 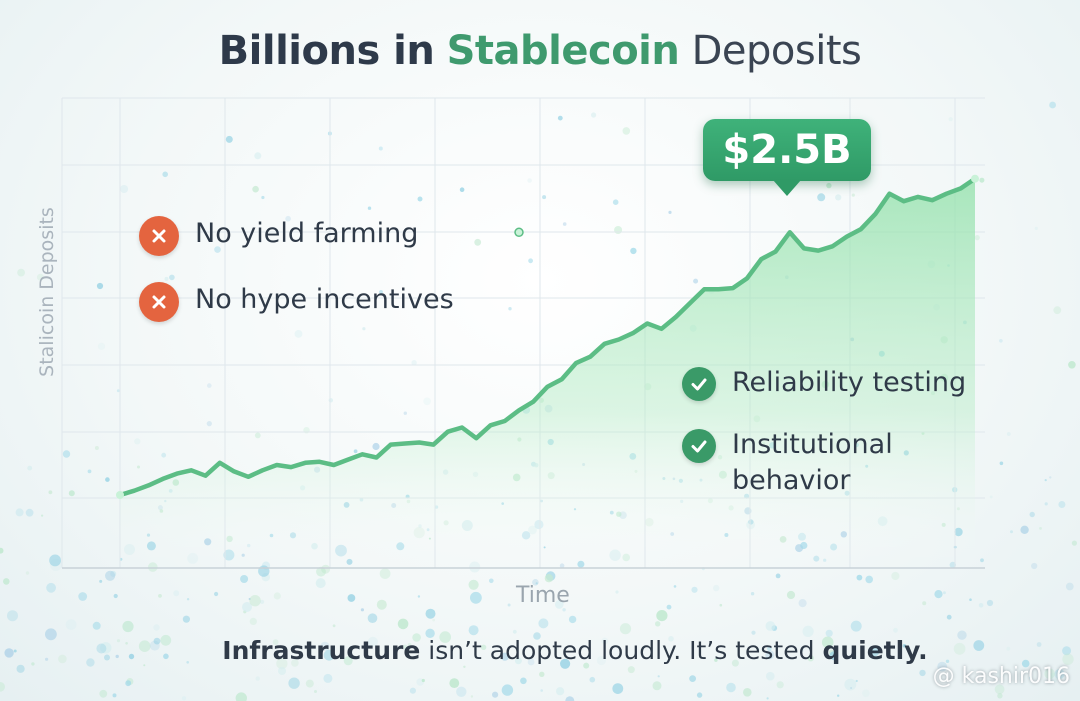 I want to click on value-callout: $2.5B, so click(x=787, y=150).